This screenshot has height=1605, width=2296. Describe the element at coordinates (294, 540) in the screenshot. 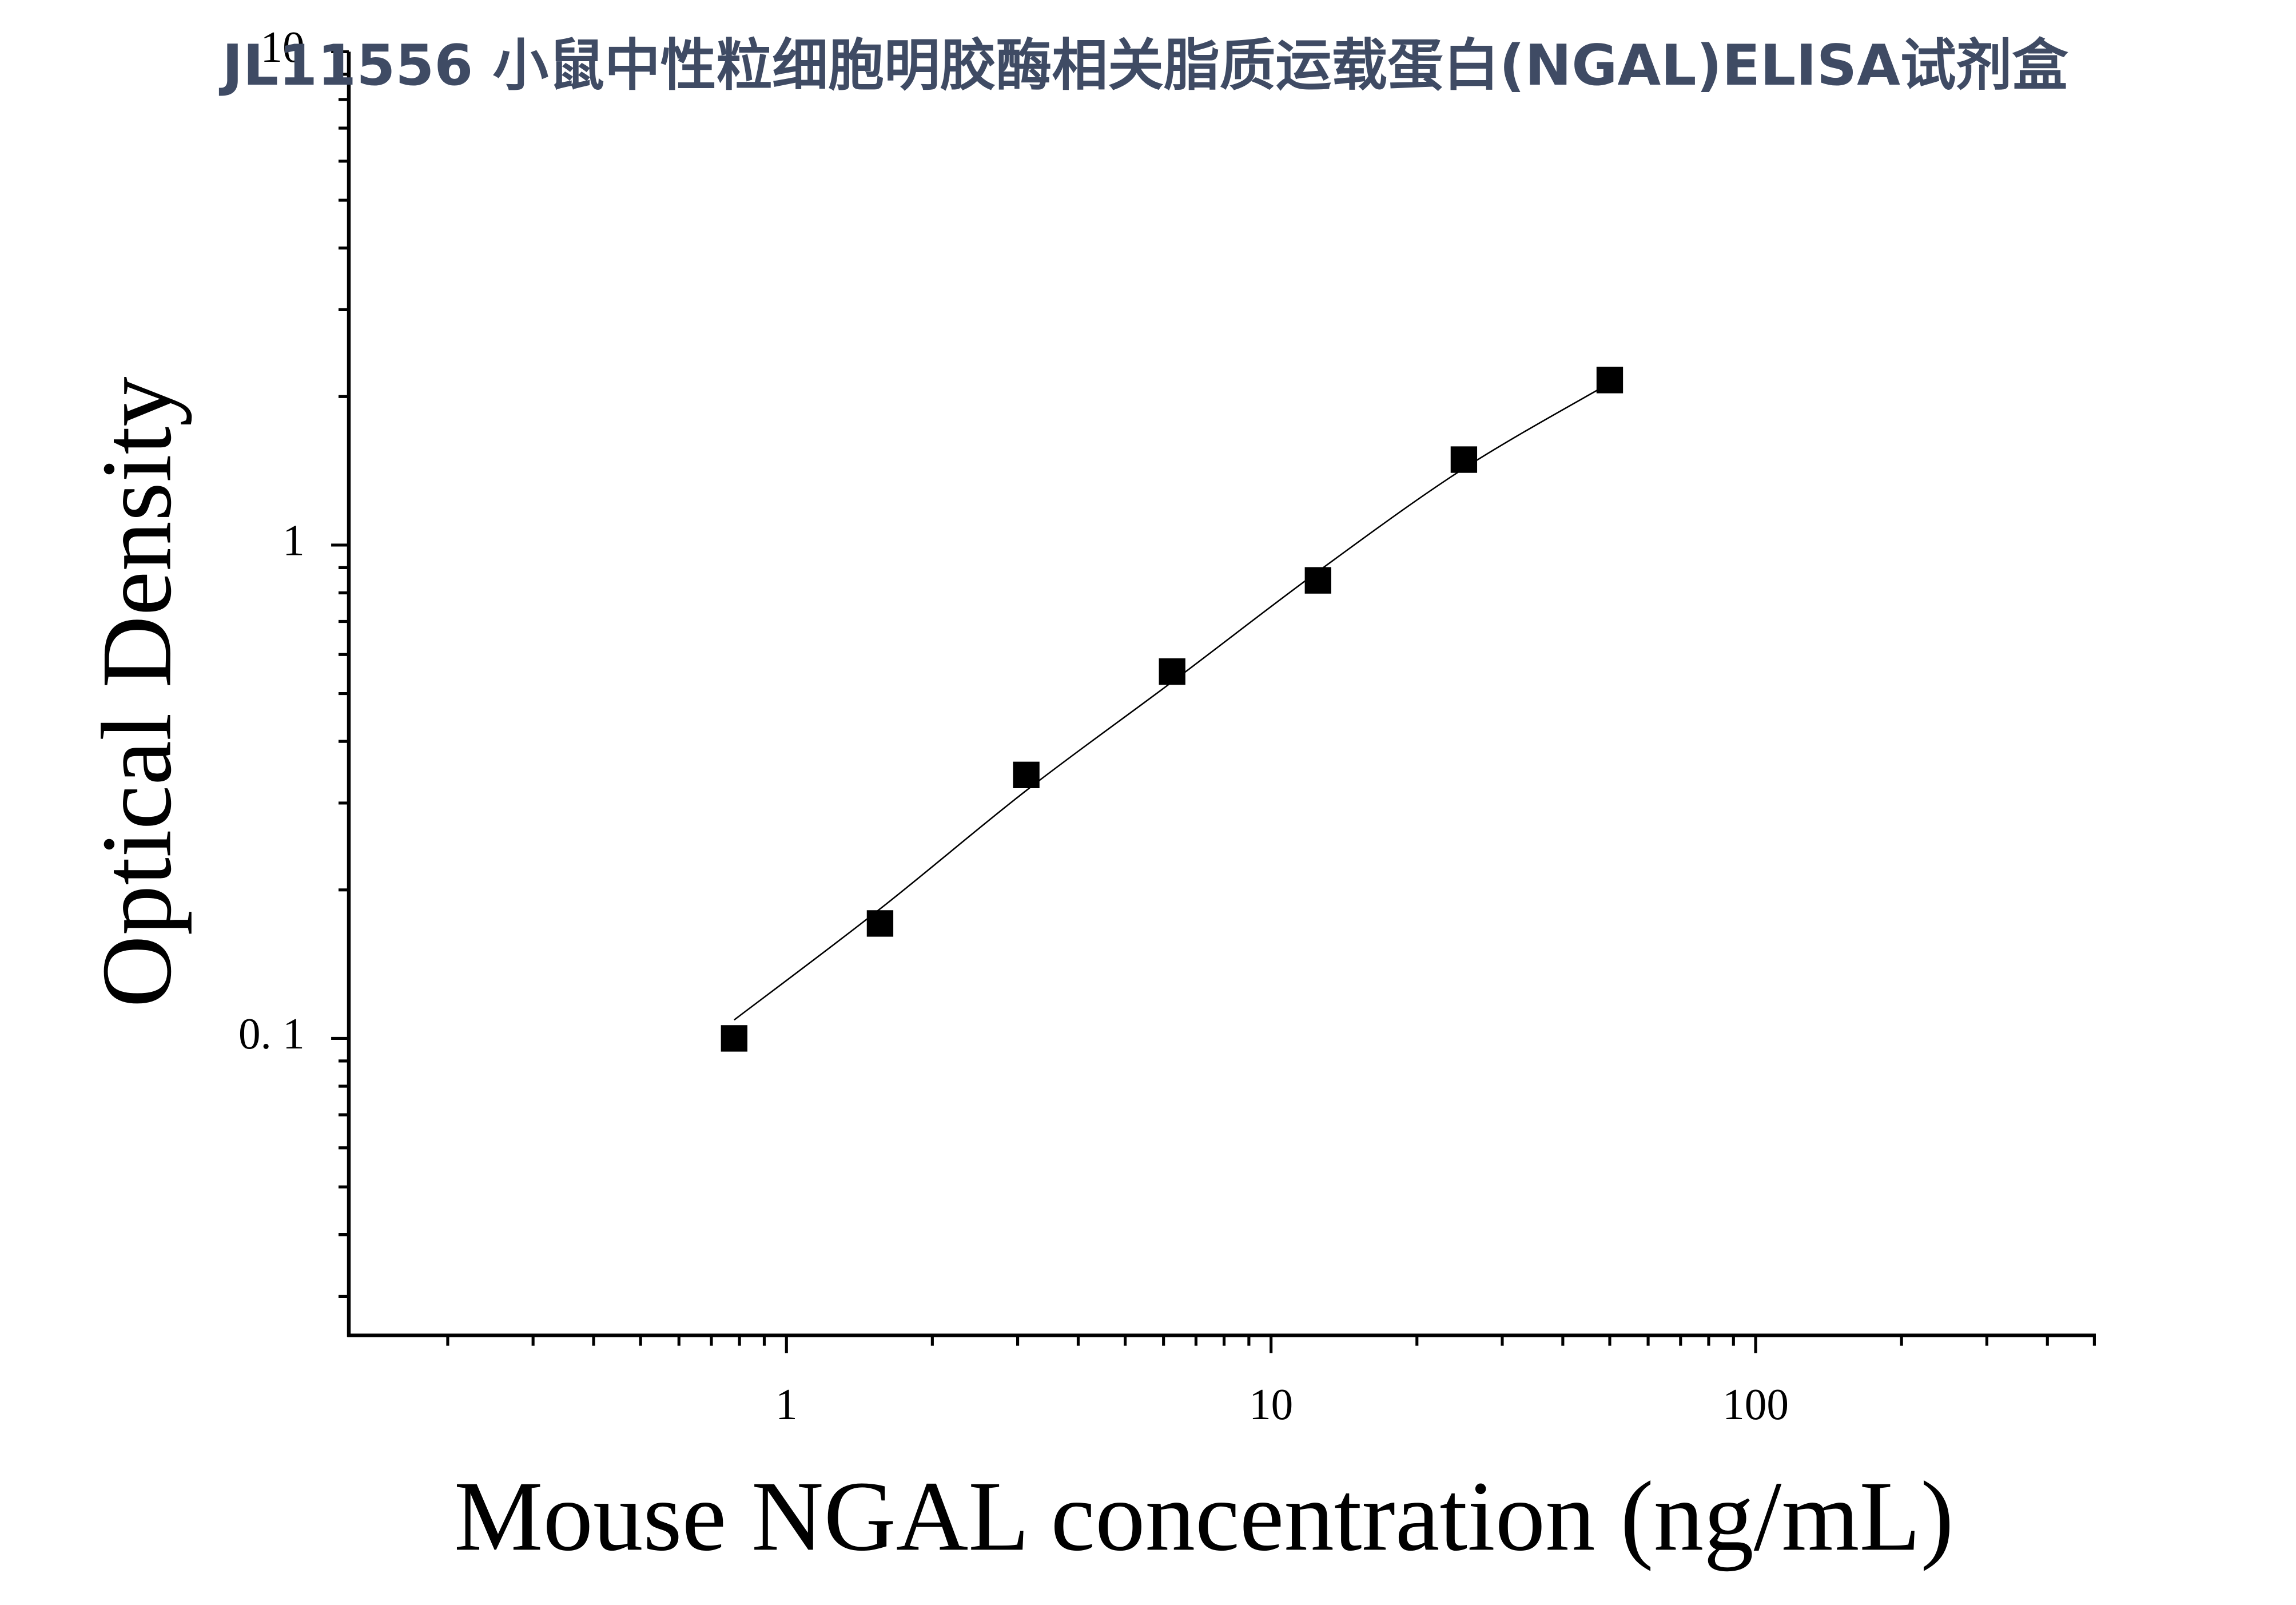

I see `y-tick-label: 1` at that location.